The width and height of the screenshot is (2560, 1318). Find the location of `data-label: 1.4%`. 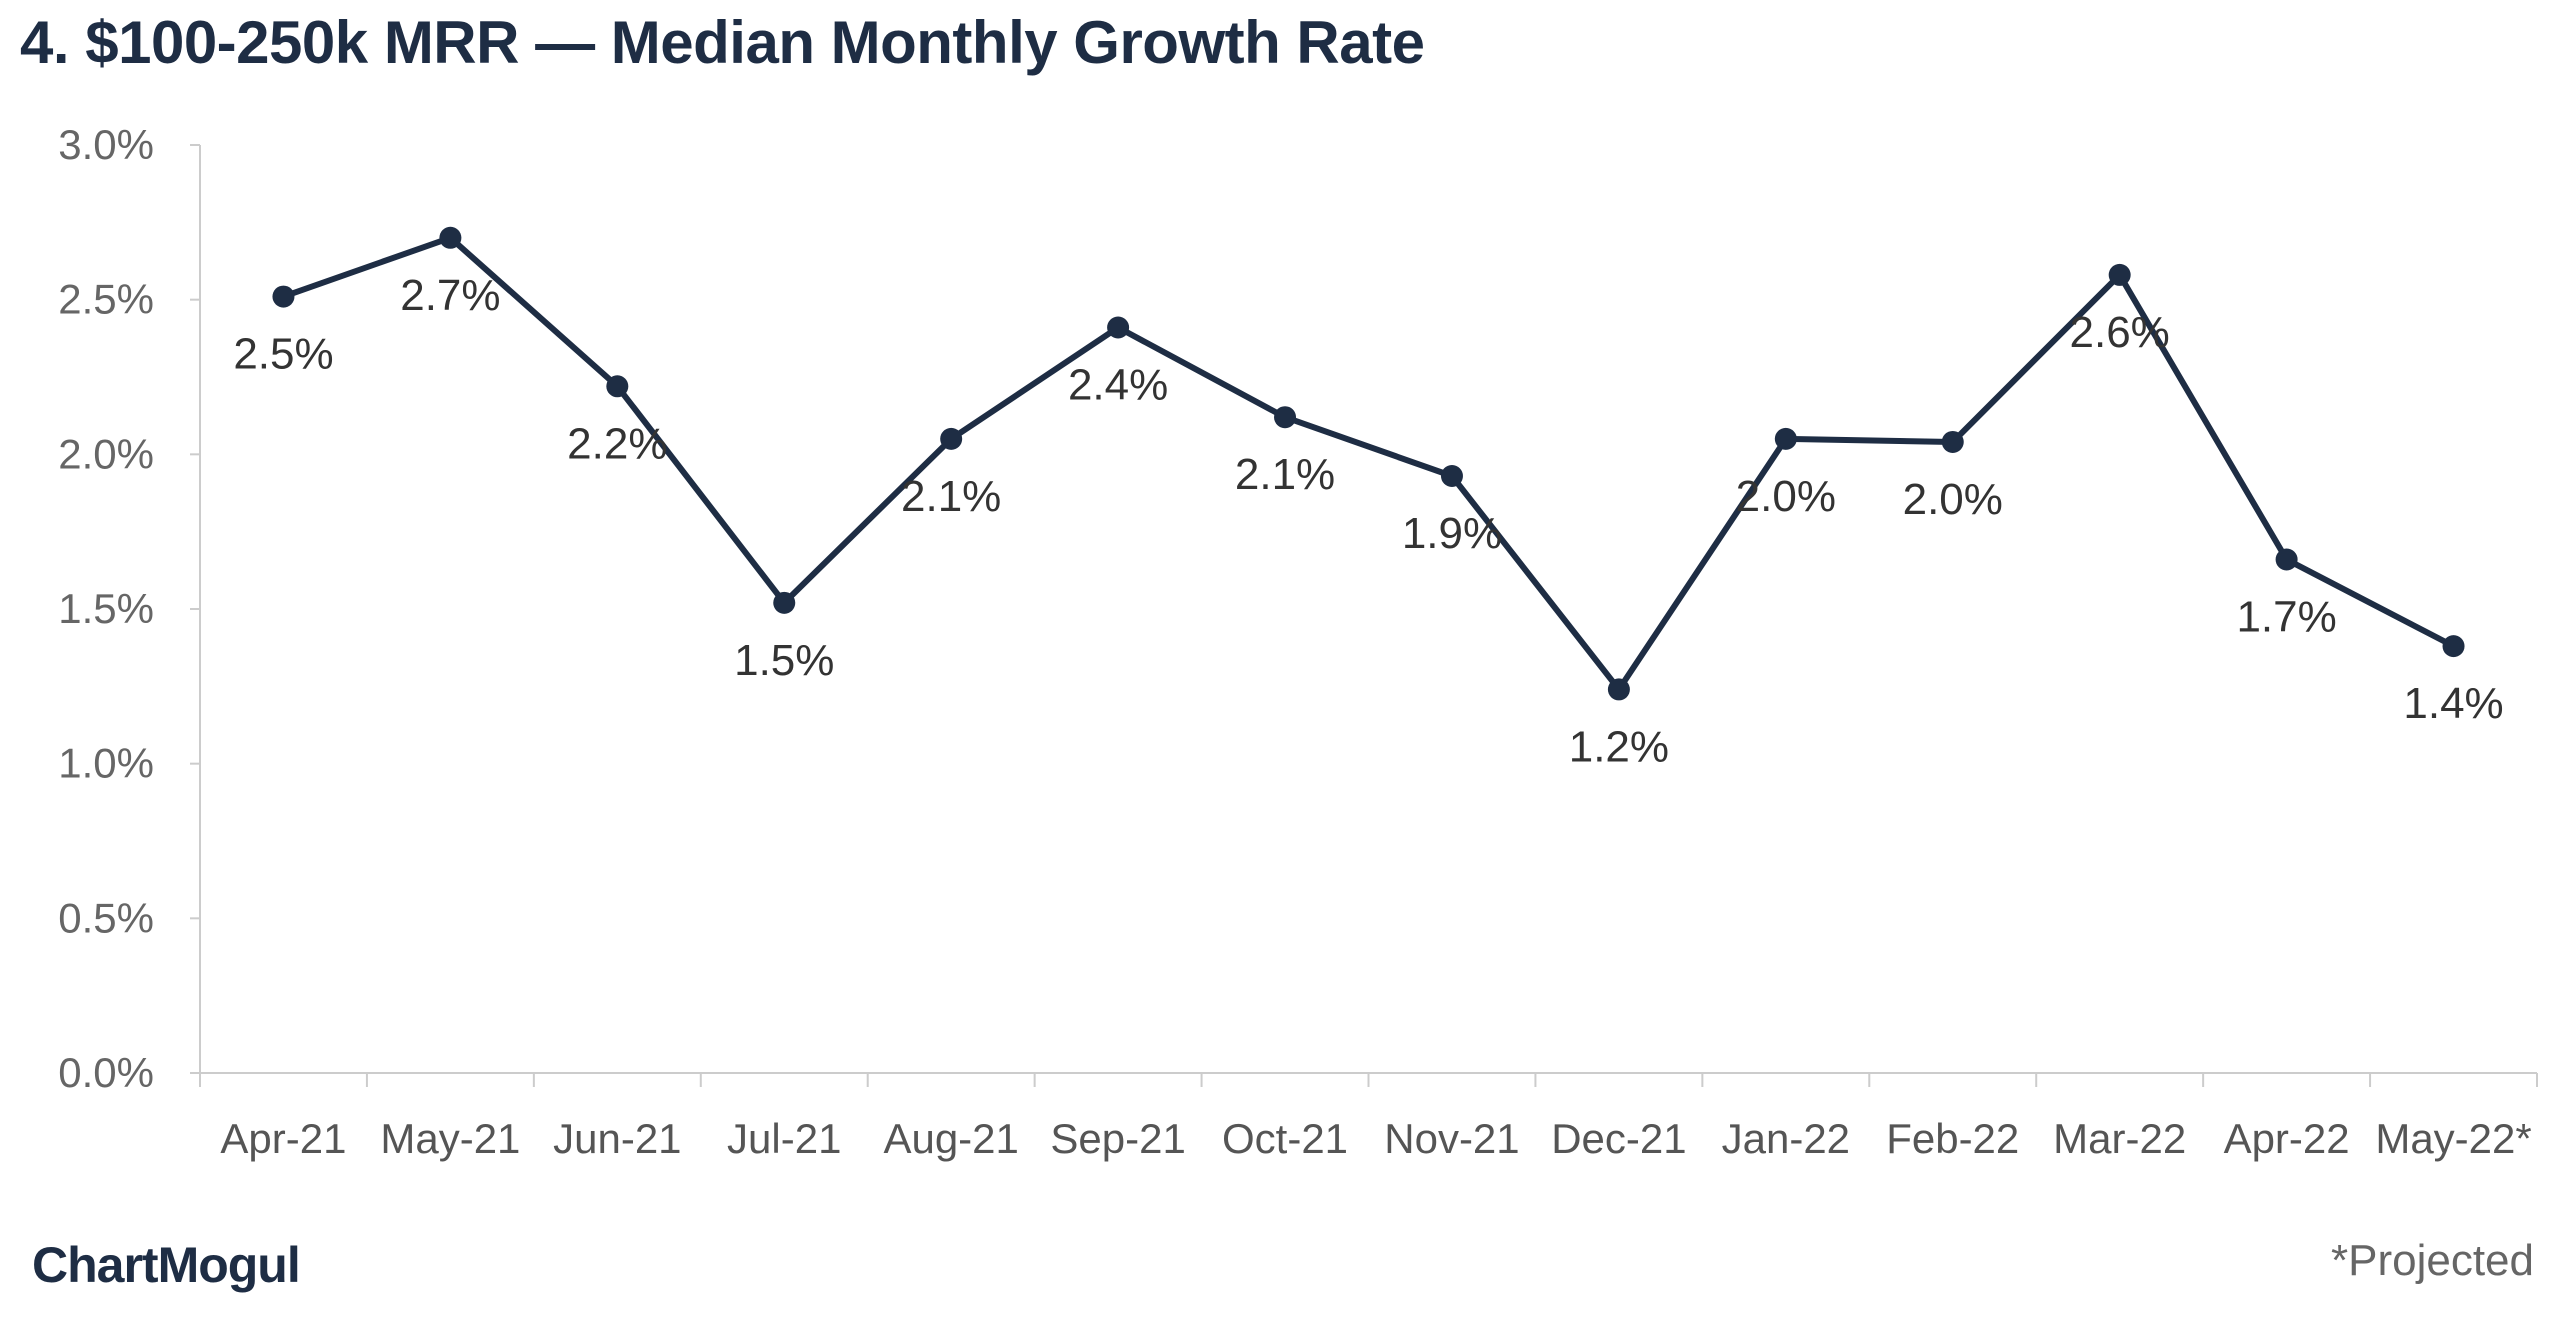

data-label: 1.4% is located at coordinates (2453, 703).